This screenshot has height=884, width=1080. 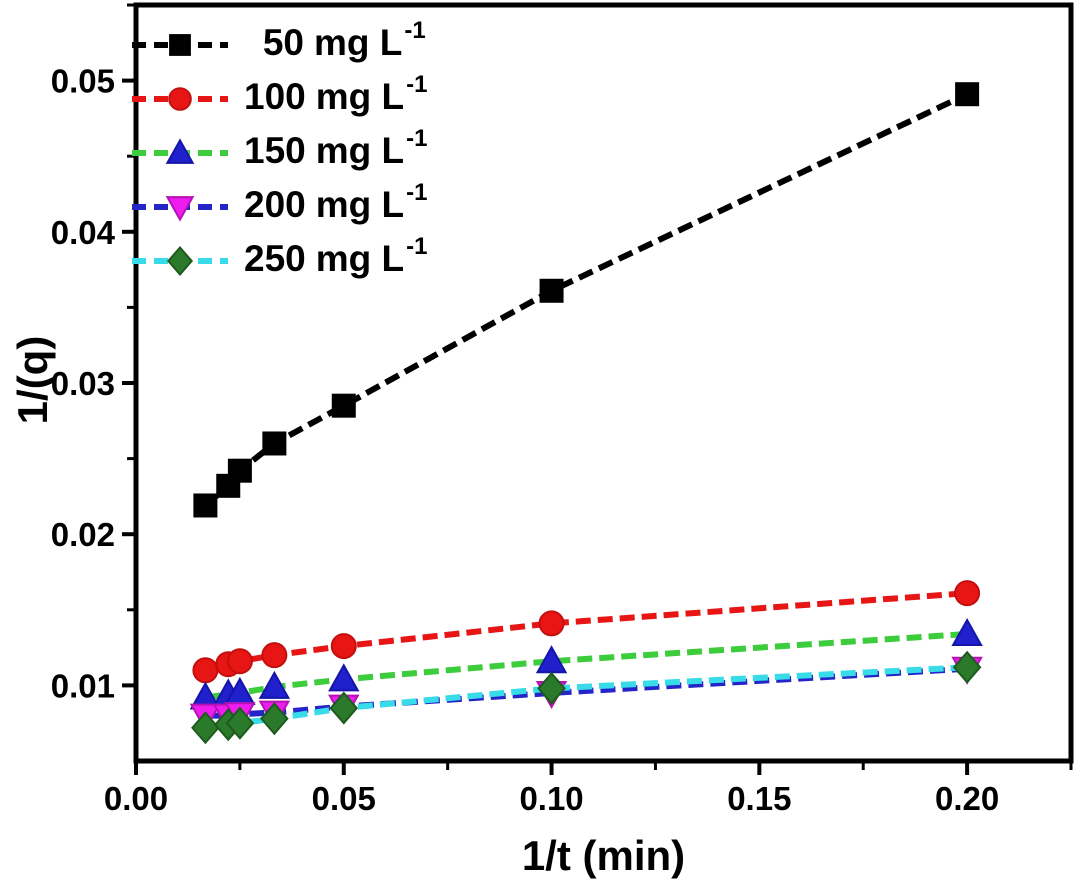 I want to click on svg-text: 0.04, so click(x=83, y=232).